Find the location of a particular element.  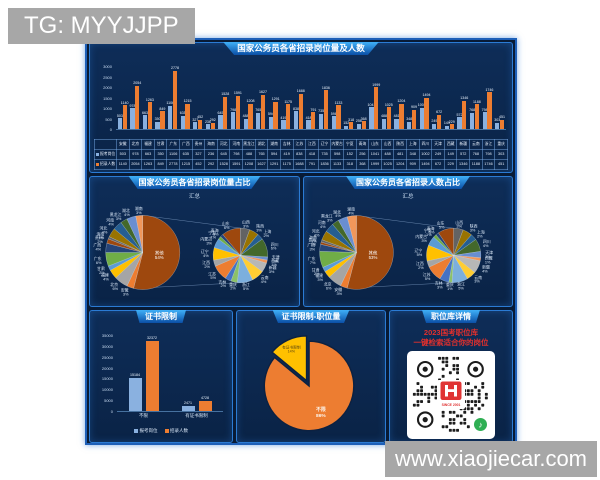

bar-value-label: 1208 is located at coordinates (250, 101).